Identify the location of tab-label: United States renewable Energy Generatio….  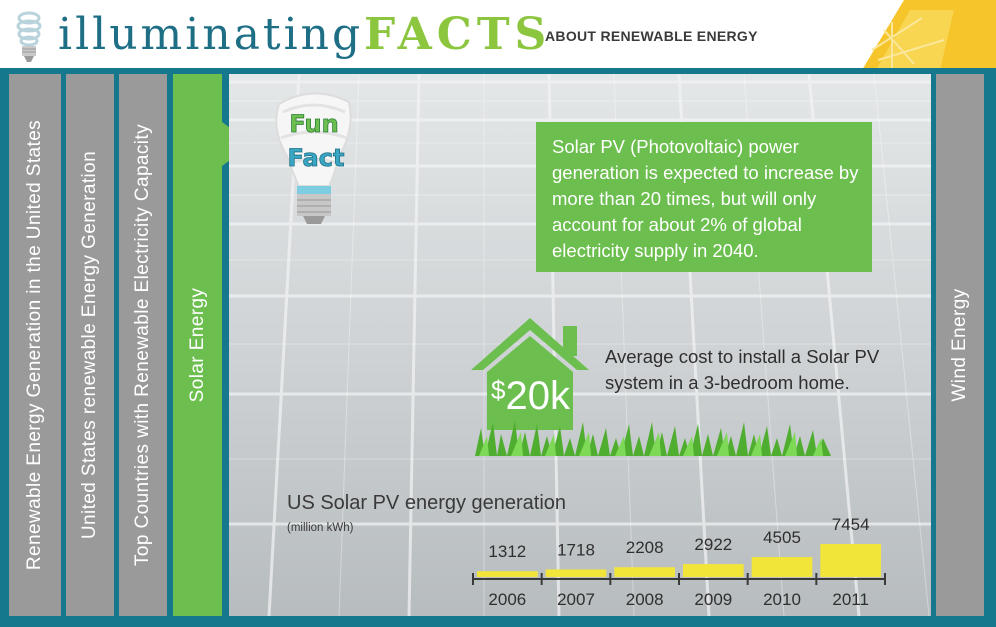
(89, 345).